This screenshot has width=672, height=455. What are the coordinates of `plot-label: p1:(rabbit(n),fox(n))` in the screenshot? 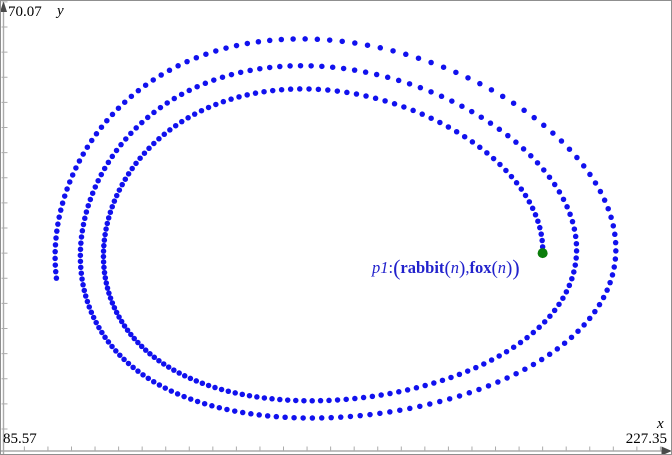 It's located at (446, 268).